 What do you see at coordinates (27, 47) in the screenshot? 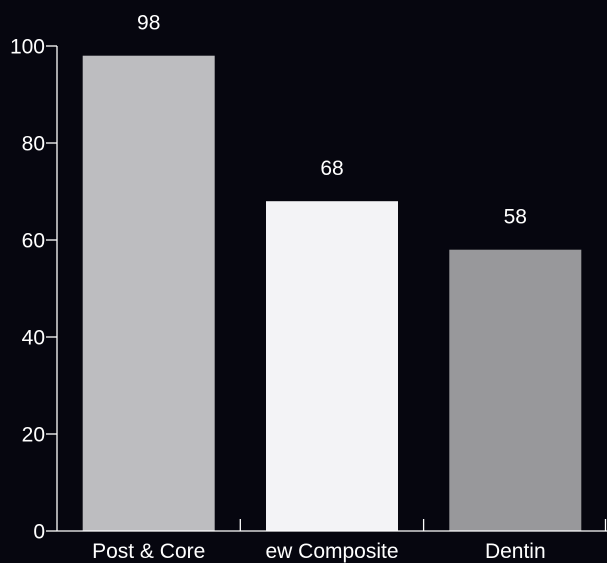
I see `y-tick-label-5: 100` at bounding box center [27, 47].